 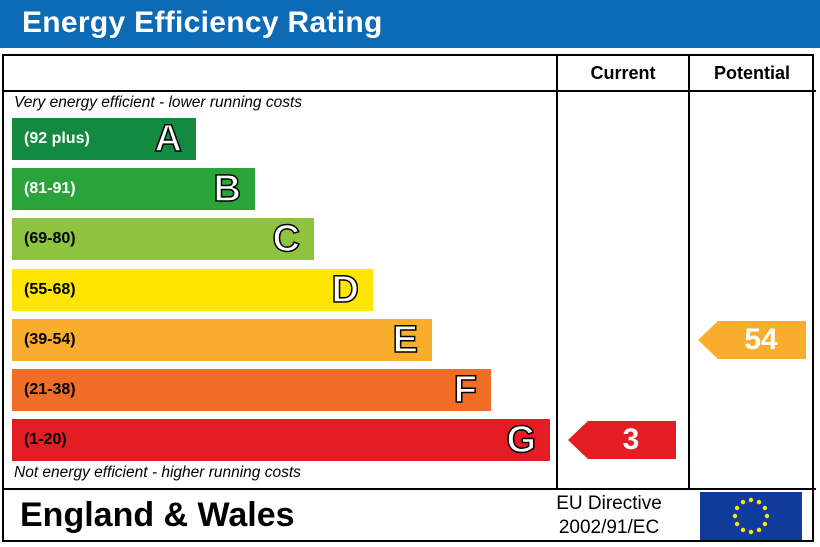 I want to click on band-c: (69-80) C, so click(x=163, y=240).